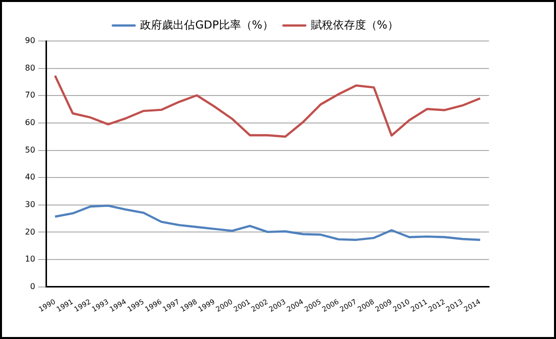 The width and height of the screenshot is (556, 339). Describe the element at coordinates (30, 204) in the screenshot. I see `y-tick-label: 30` at that location.